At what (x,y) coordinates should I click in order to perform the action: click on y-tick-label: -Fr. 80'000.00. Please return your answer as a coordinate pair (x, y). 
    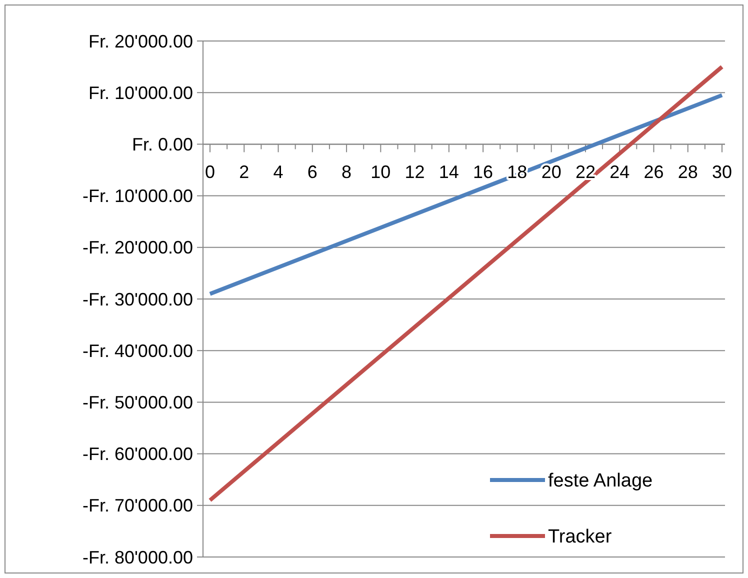
    Looking at the image, I should click on (137, 557).